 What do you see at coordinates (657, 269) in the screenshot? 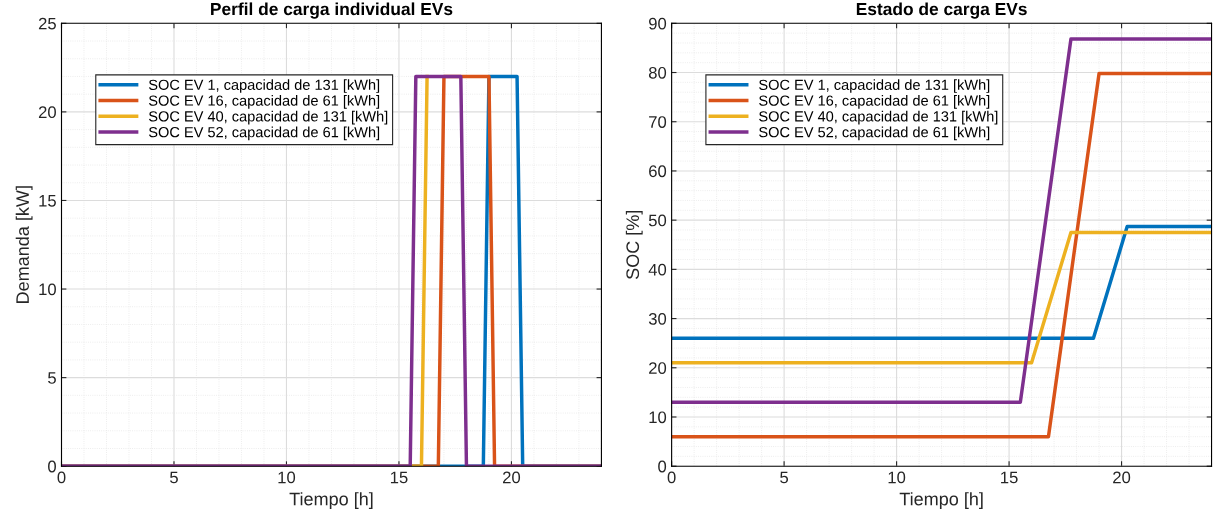
I see `y-tick-label: 40` at bounding box center [657, 269].